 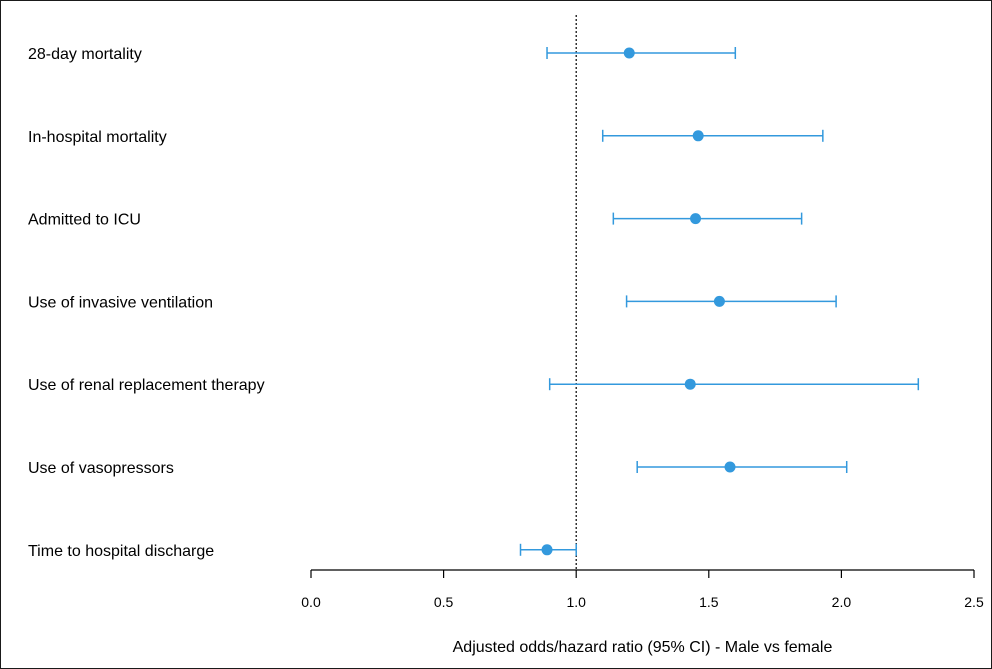 What do you see at coordinates (85, 54) in the screenshot?
I see `row-label: 28-day mortality` at bounding box center [85, 54].